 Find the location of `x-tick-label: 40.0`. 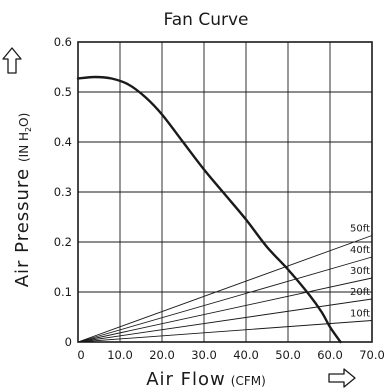

x-tick-label: 40.0 is located at coordinates (246, 355).